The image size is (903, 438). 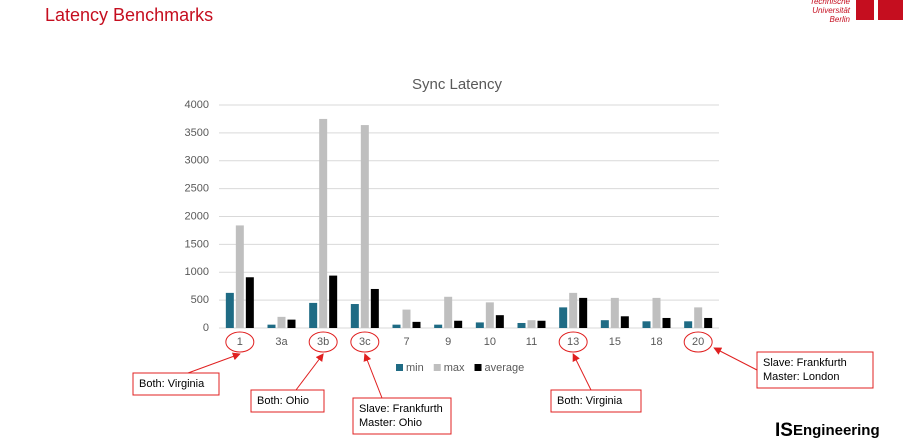 I want to click on slide-title: Latency Benchmarks, so click(x=129, y=15).